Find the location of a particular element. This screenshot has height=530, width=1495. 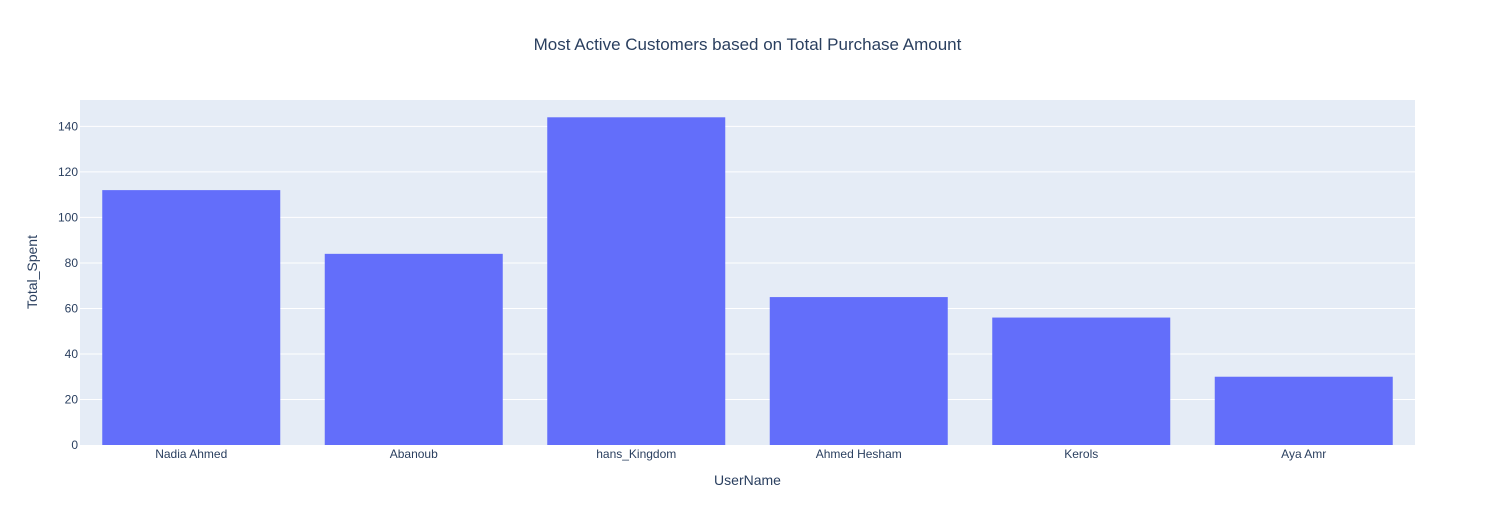

y-tick-label: 0 is located at coordinates (74, 445).